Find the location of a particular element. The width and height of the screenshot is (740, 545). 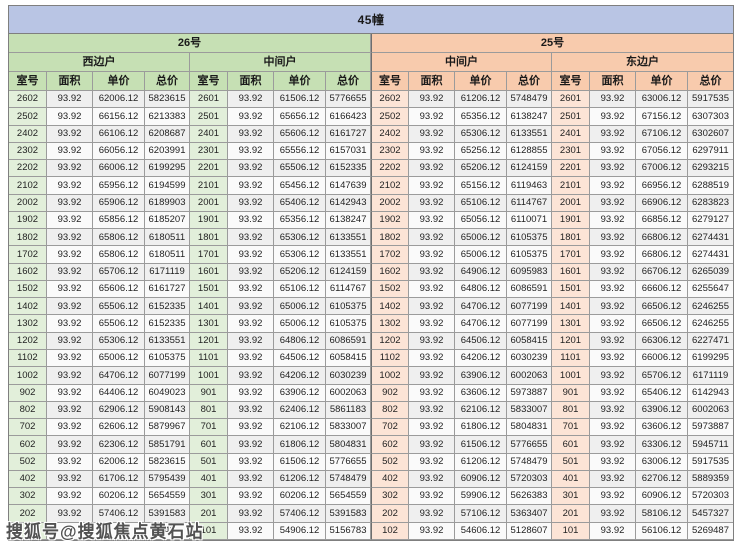

room-cell: 202 is located at coordinates (390, 514).